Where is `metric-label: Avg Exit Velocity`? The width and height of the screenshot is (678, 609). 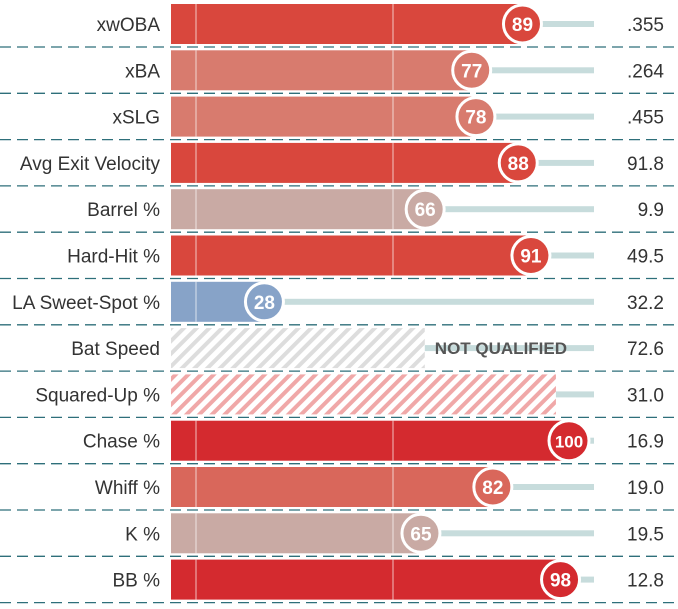 metric-label: Avg Exit Velocity is located at coordinates (90, 164).